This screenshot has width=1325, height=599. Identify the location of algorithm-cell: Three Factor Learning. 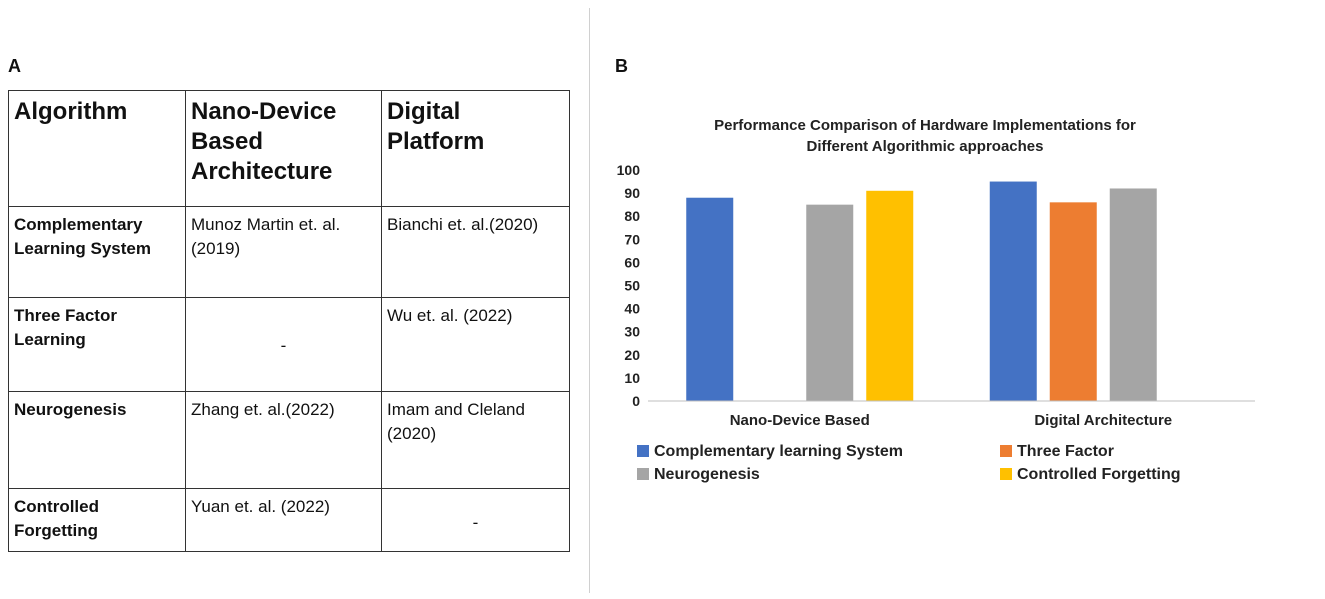
(97, 344).